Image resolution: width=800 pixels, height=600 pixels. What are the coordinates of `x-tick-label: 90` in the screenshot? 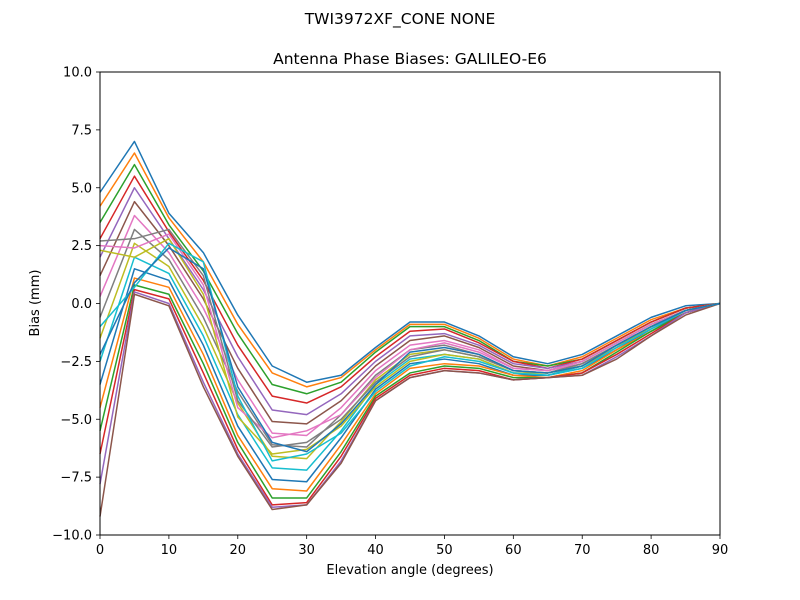 It's located at (720, 550).